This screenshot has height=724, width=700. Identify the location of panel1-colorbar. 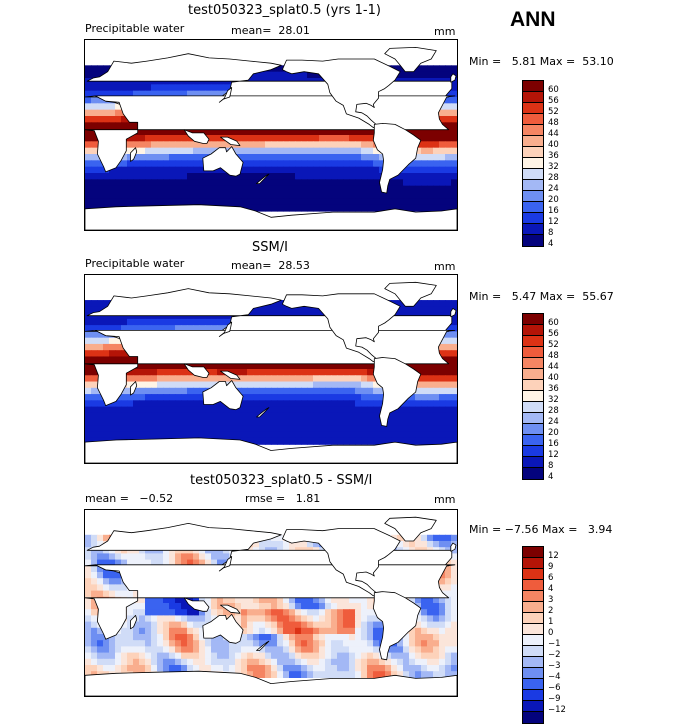
(533, 163).